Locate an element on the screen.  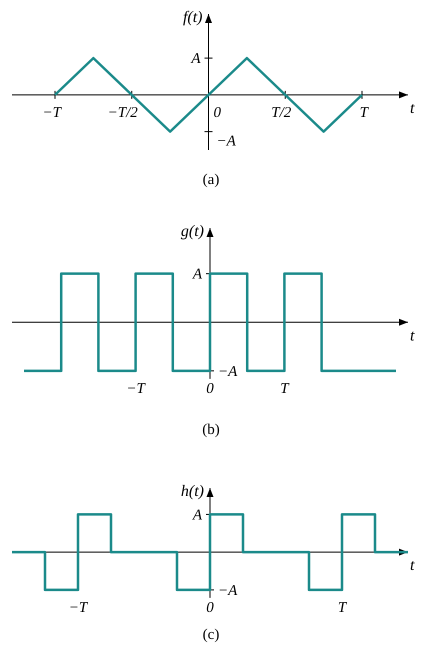
y-axis-title: g(t) is located at coordinates (192, 231).